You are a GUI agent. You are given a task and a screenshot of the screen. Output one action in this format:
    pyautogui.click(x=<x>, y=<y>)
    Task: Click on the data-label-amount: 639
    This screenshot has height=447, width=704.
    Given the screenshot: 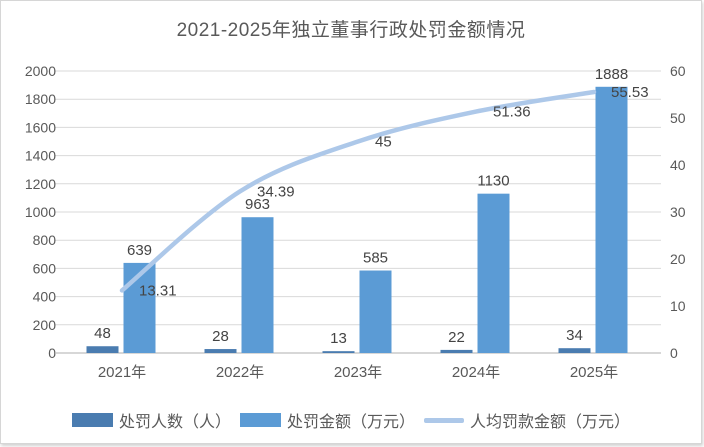 What is the action you would take?
    pyautogui.click(x=139, y=250)
    